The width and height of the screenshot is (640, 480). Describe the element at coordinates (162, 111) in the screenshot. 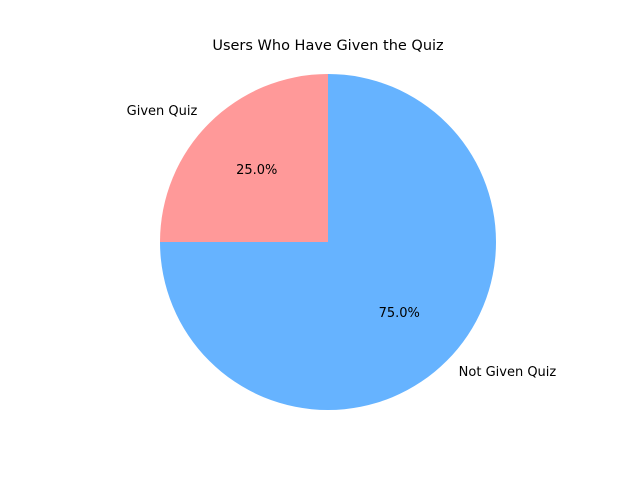

I see `slice-label-given-quiz: Given Quiz` at that location.